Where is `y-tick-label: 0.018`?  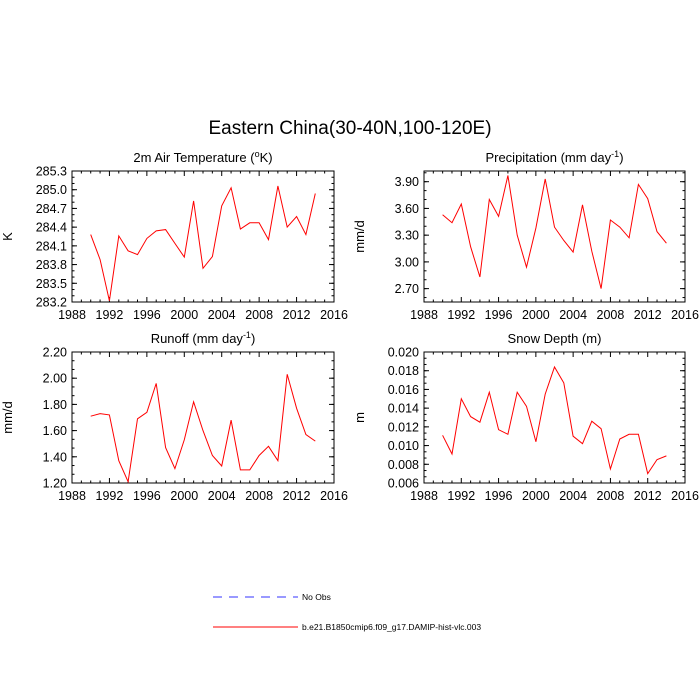
y-tick-label: 0.018 is located at coordinates (403, 371).